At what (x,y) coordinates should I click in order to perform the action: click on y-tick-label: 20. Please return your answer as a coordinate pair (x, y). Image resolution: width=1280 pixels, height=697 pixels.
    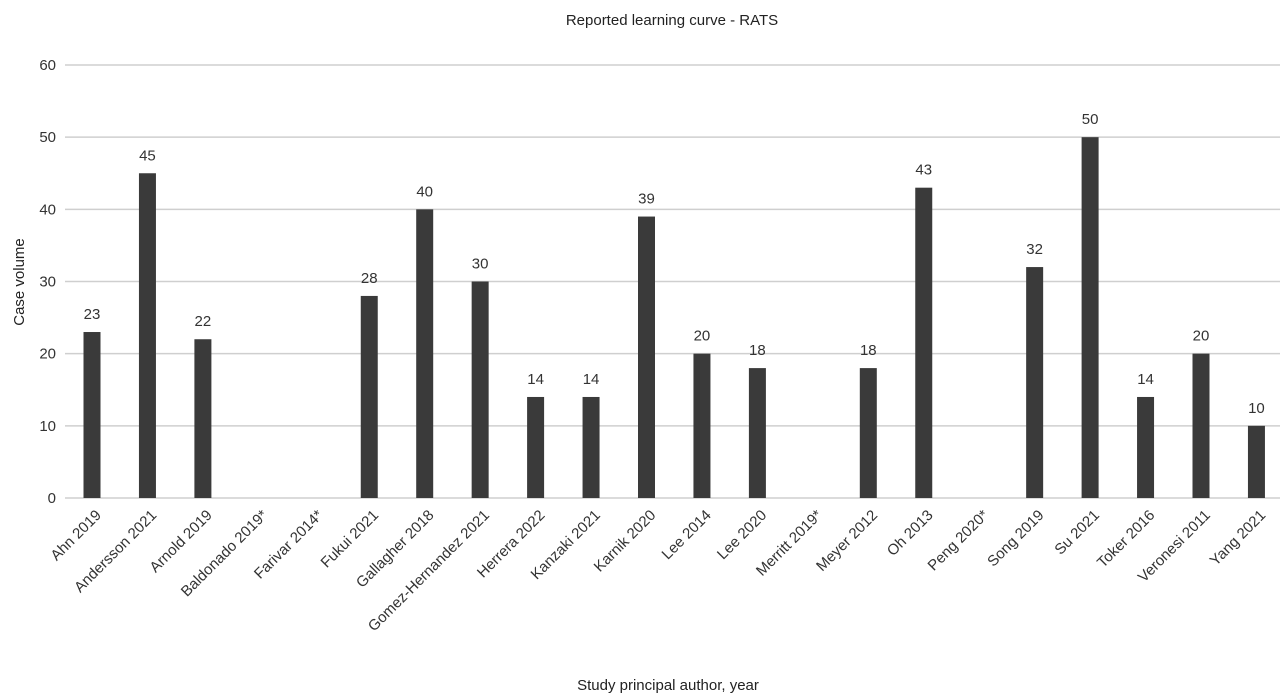
    Looking at the image, I should click on (47, 354).